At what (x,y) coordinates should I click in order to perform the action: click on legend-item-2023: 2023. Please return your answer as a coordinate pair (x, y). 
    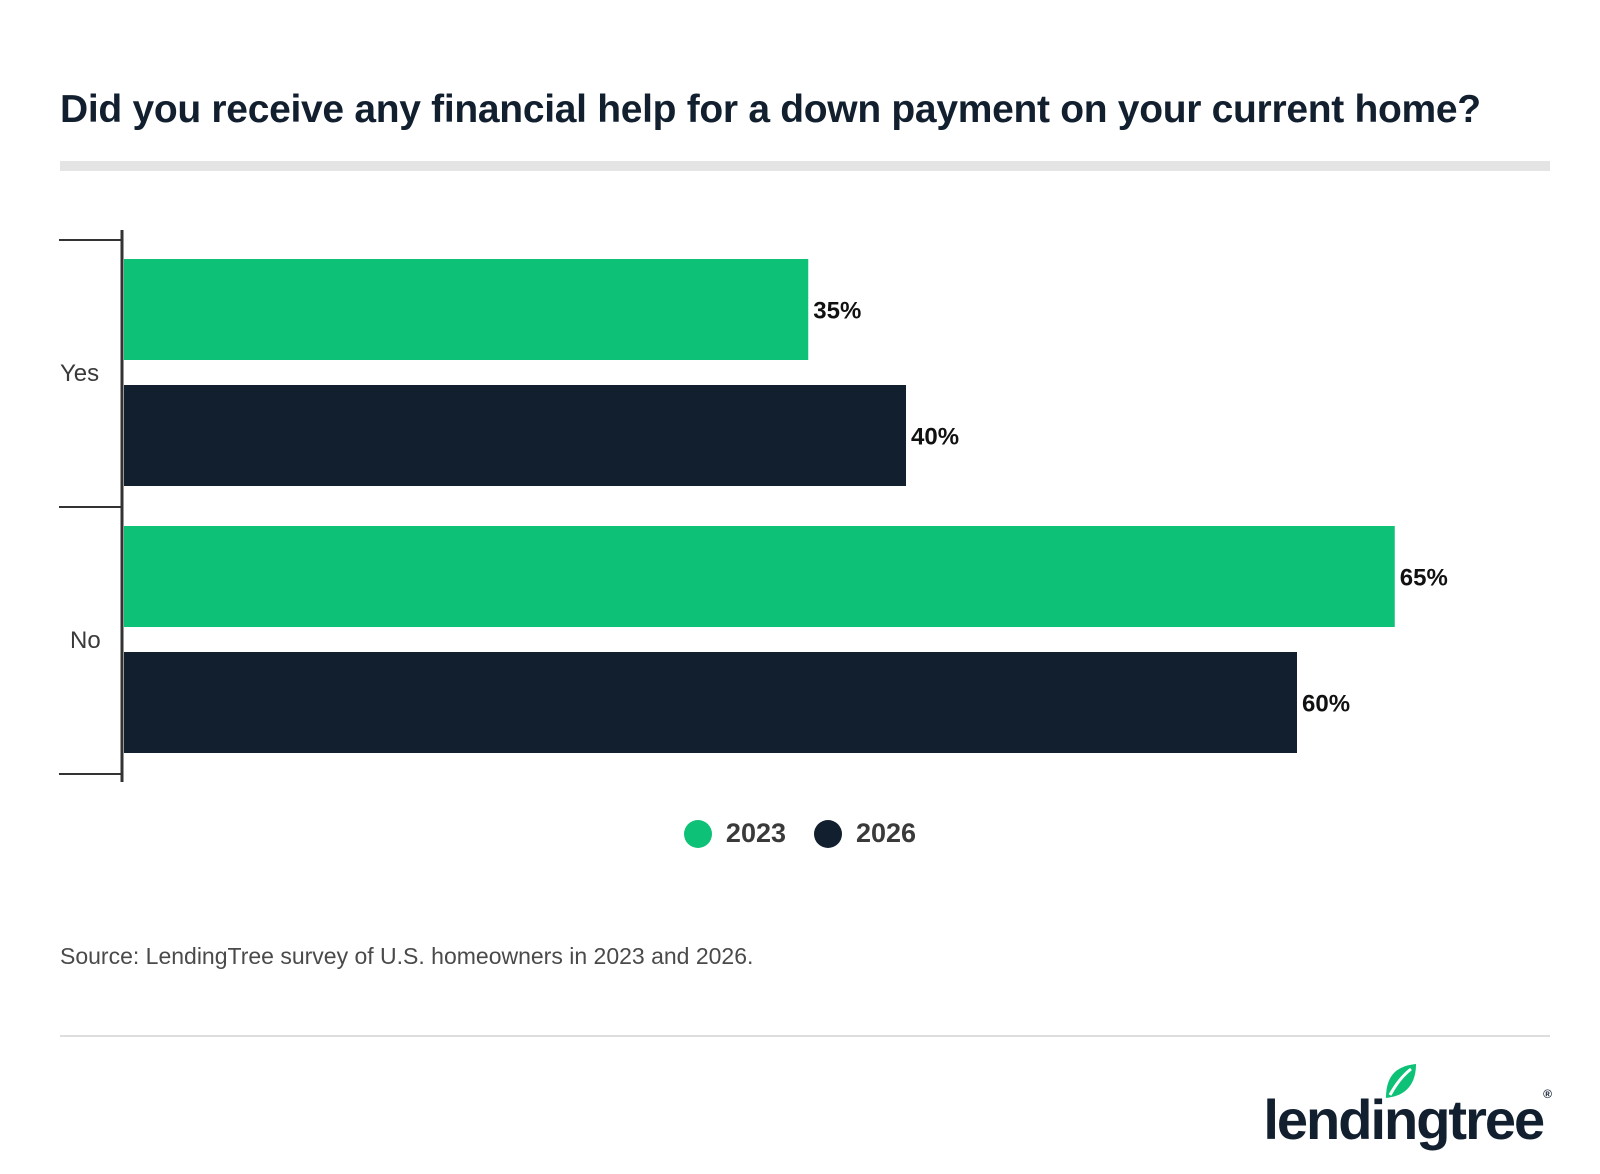
    Looking at the image, I should click on (734, 833).